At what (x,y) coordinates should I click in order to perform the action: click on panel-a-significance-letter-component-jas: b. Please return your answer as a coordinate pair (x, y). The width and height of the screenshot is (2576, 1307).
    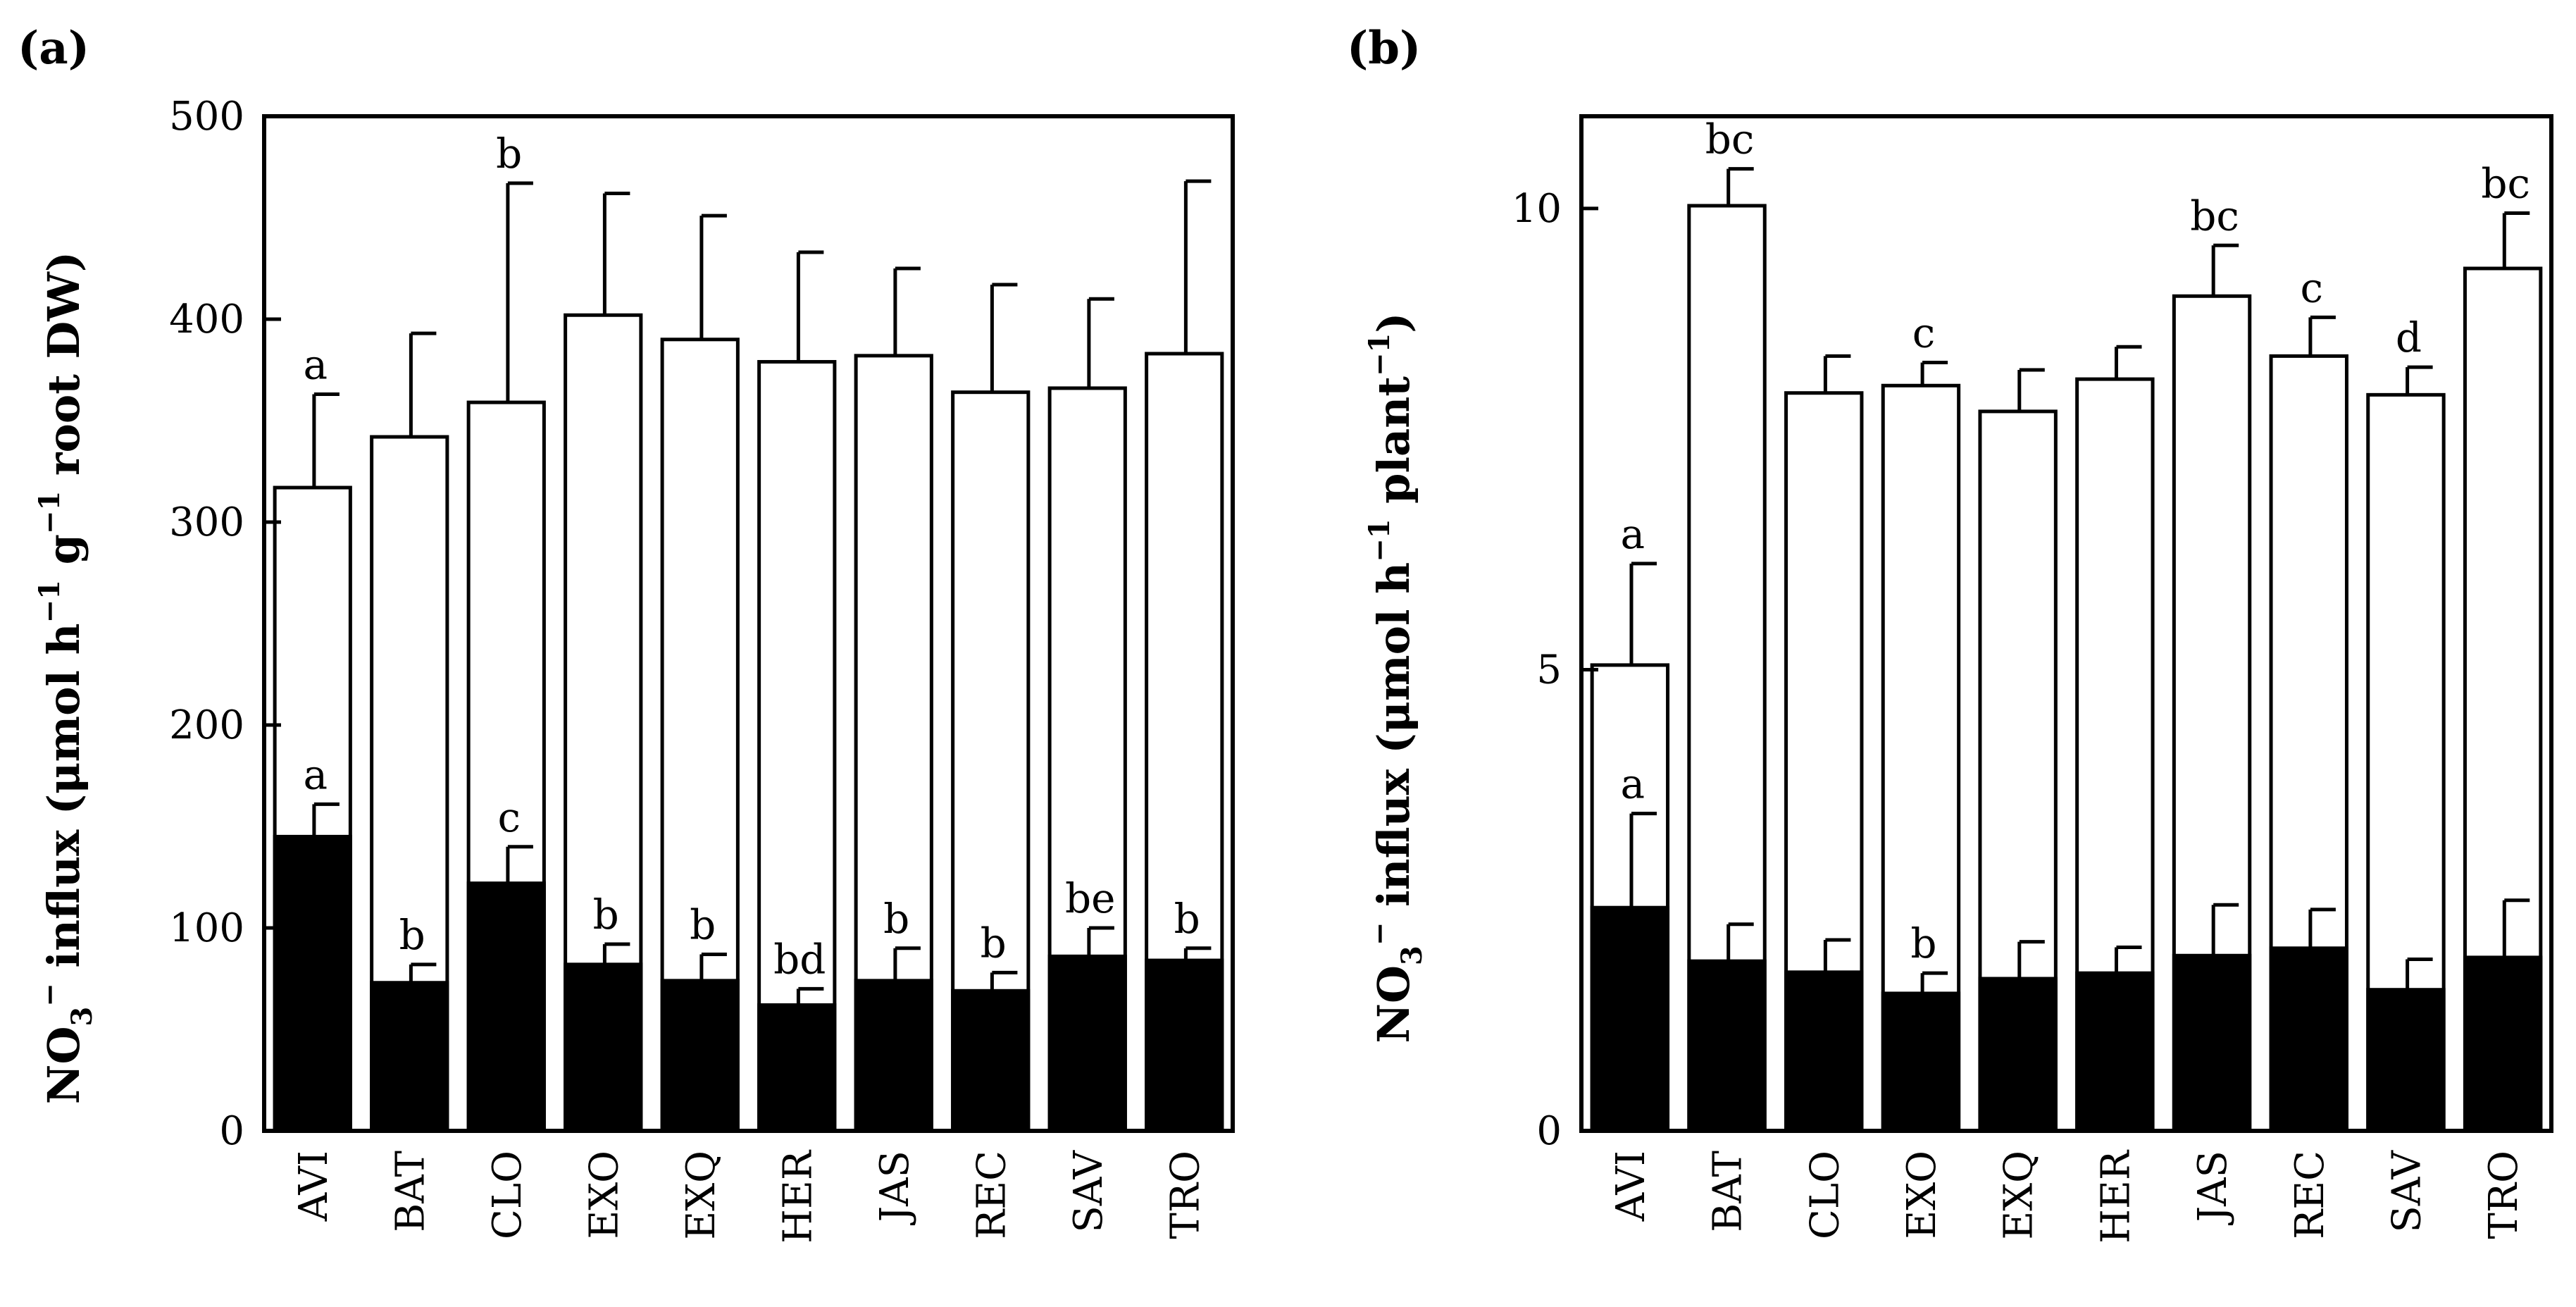
    Looking at the image, I should click on (896, 919).